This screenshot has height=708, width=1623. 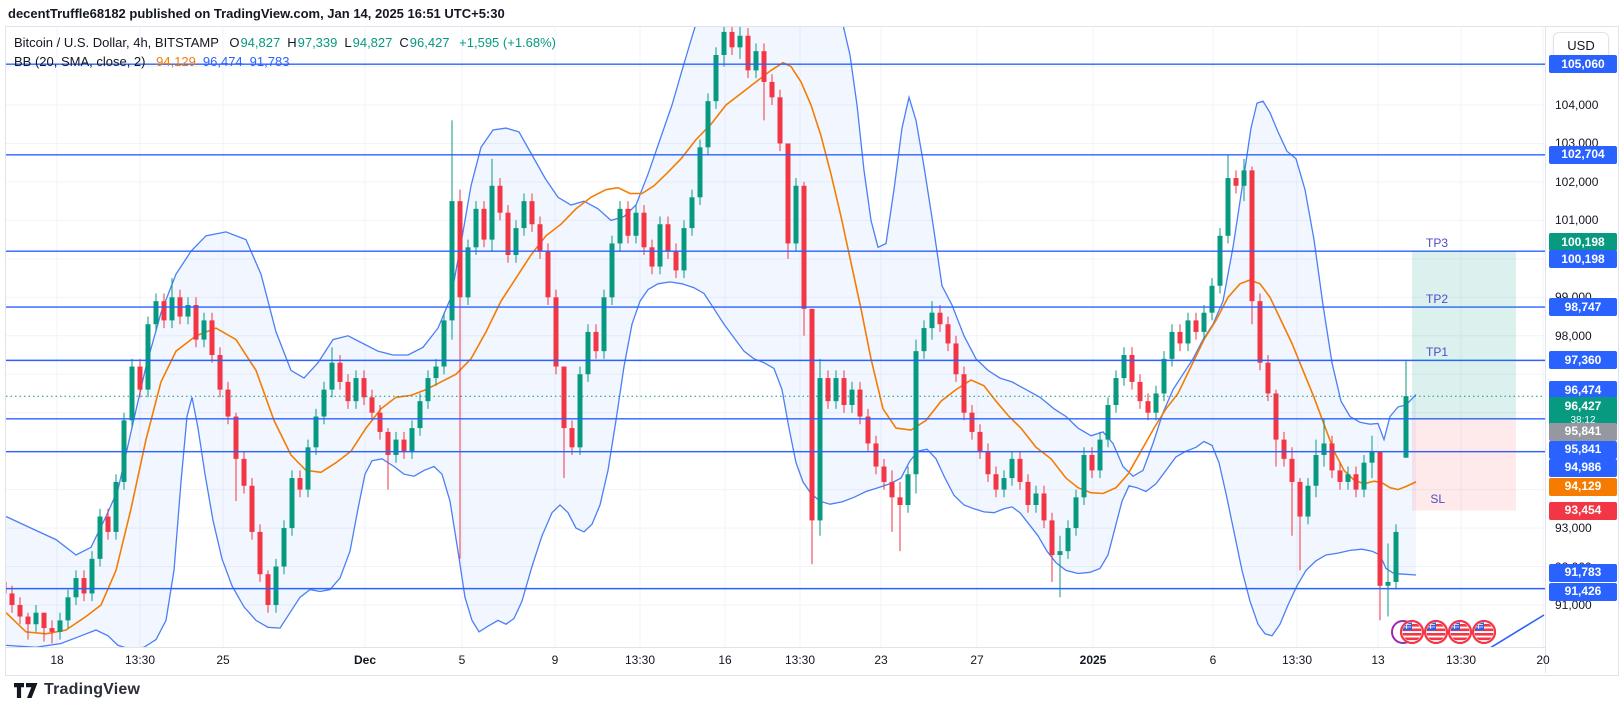 I want to click on tp2-label: TP2, so click(x=1436, y=299).